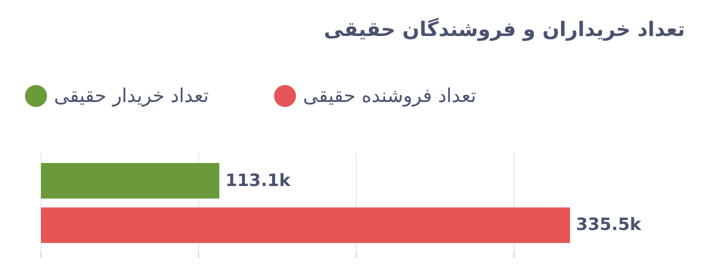 The height and width of the screenshot is (275, 701). Describe the element at coordinates (258, 180) in the screenshot. I see `data-label: 113.1k` at that location.